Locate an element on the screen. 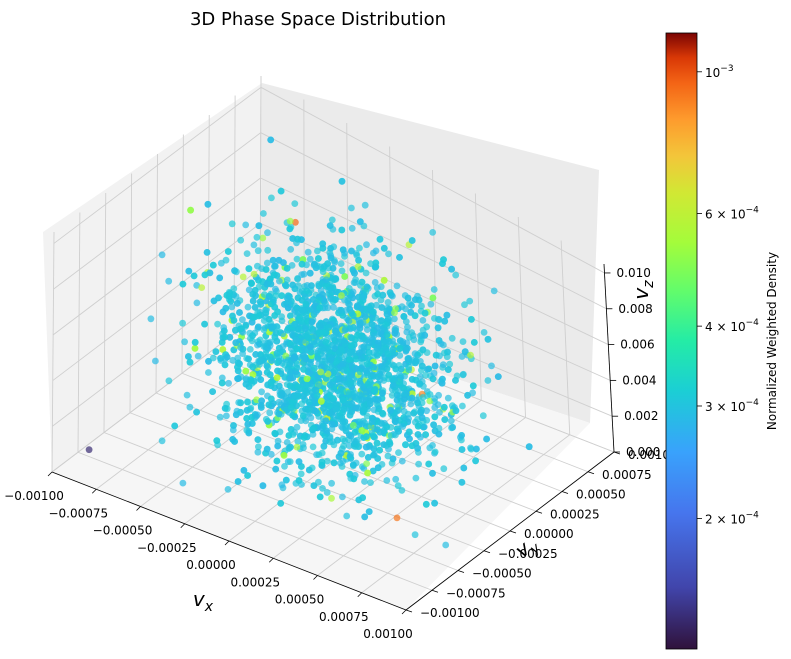 This screenshot has height=659, width=791. z-tick-label: 0.004 is located at coordinates (639, 380).